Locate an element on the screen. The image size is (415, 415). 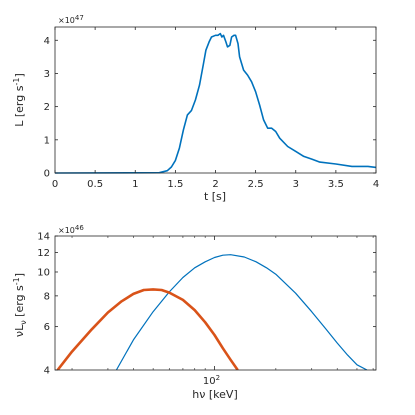
top-x-tick-label: 0 is located at coordinates (55, 184).